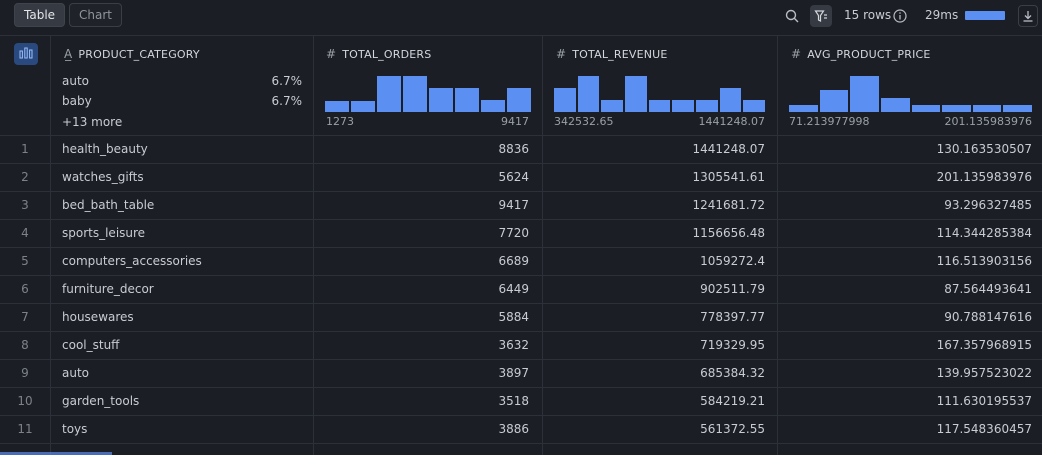 The image size is (1042, 455). Describe the element at coordinates (92, 122) in the screenshot. I see `more-values-link: +13 more` at that location.